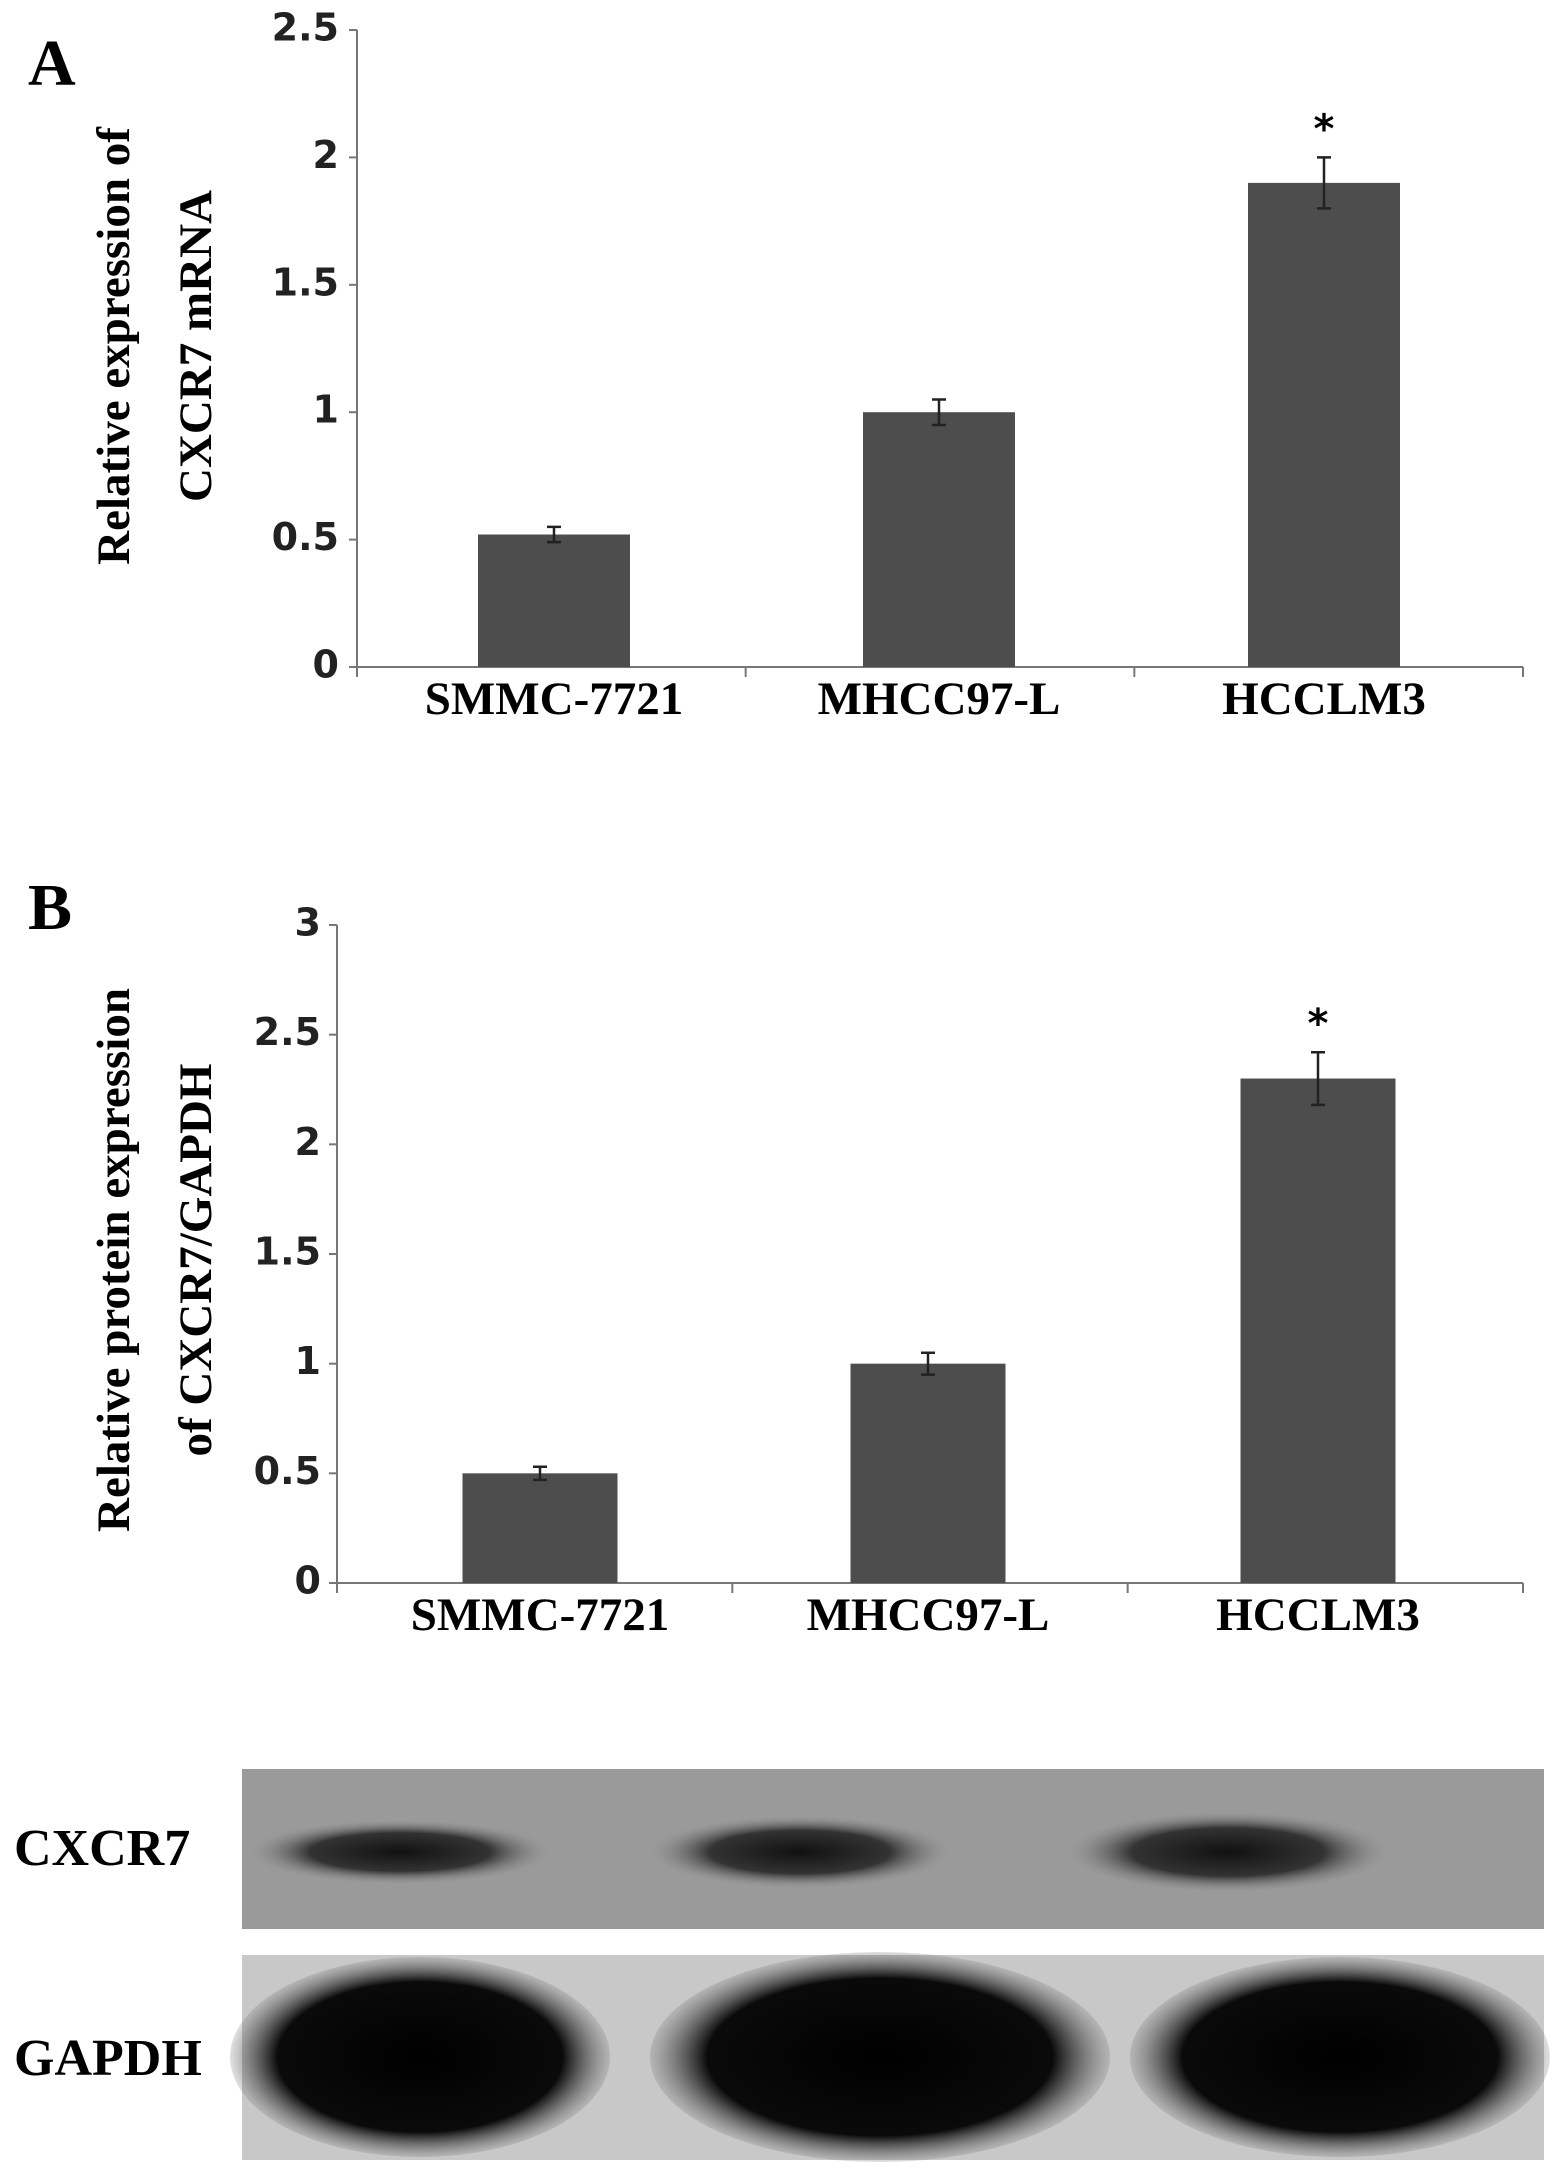  What do you see at coordinates (308, 923) in the screenshot?
I see `y-tick-label: 3` at bounding box center [308, 923].